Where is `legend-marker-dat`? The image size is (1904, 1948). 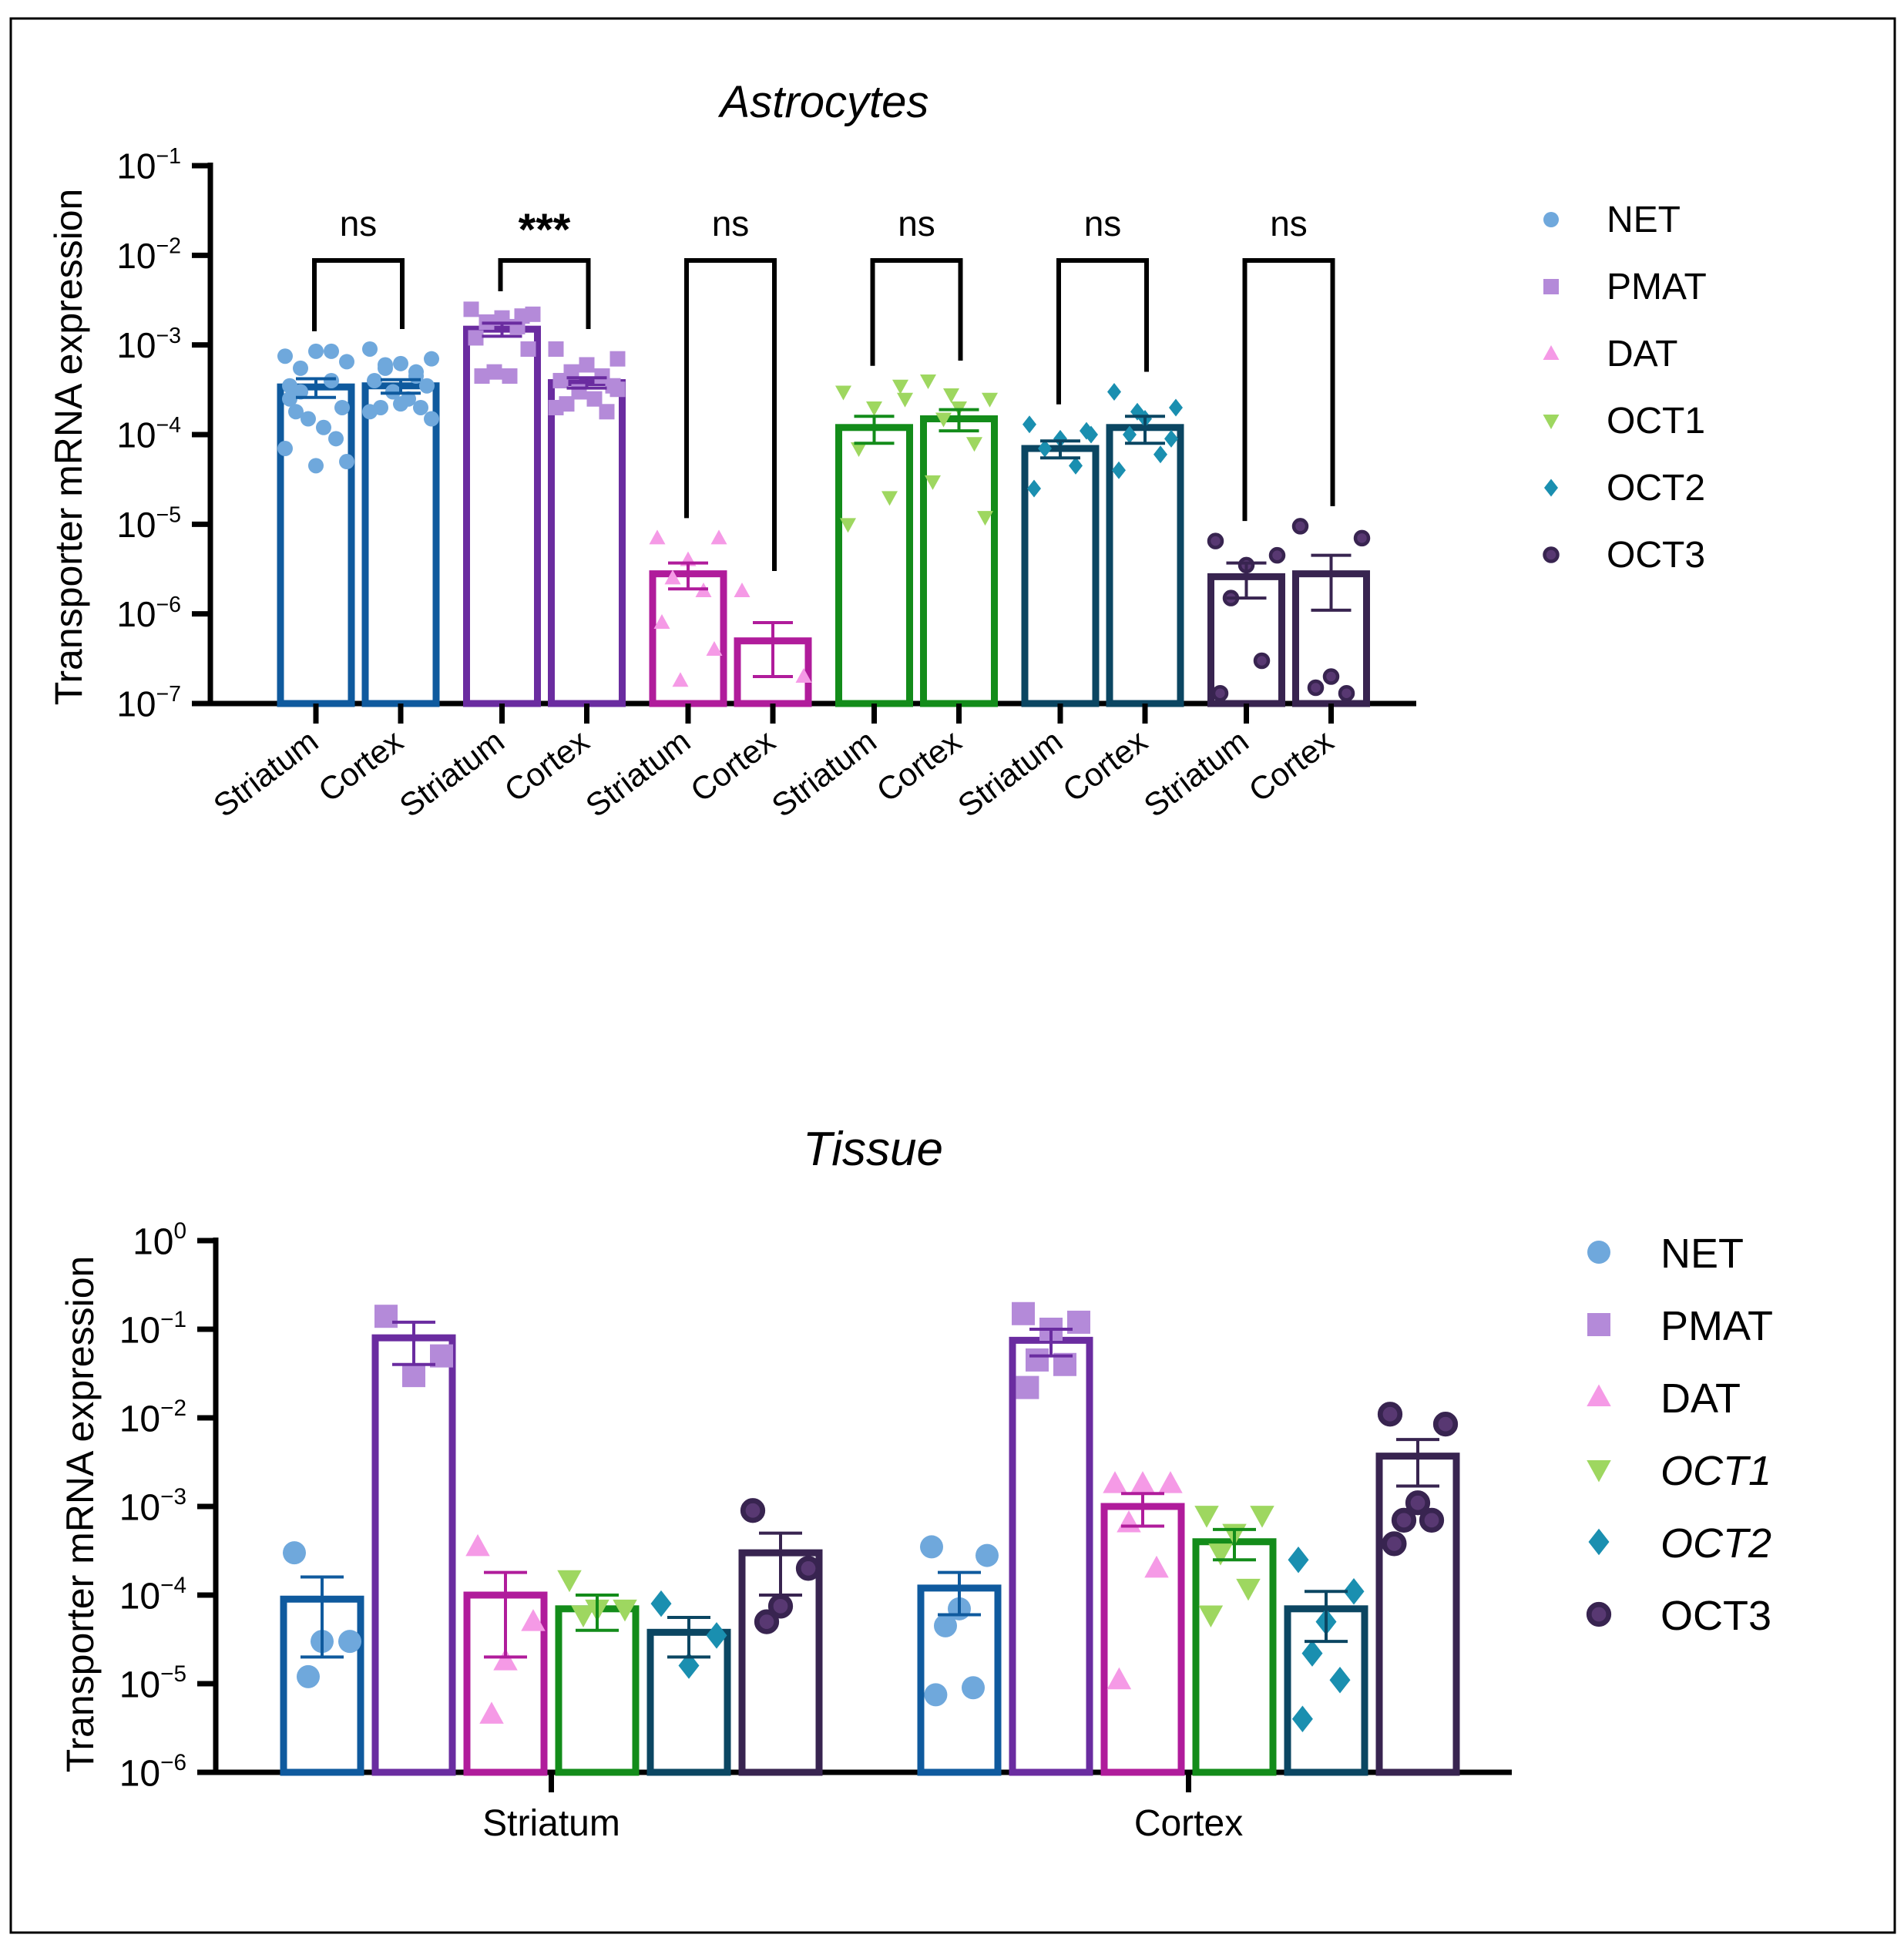
legend-marker-dat is located at coordinates (1599, 1395).